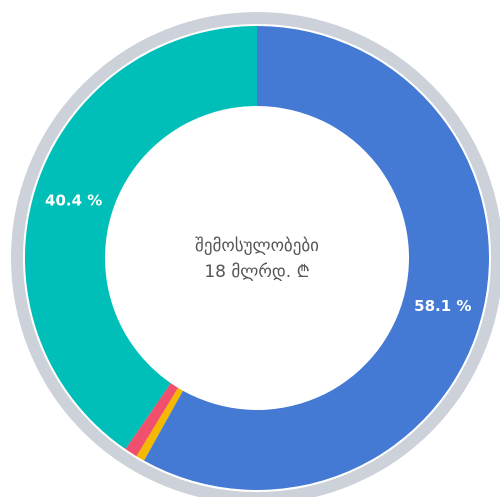 The image size is (500, 501). I want to click on center-value: 18 მლრდ. ₾, so click(256, 272).